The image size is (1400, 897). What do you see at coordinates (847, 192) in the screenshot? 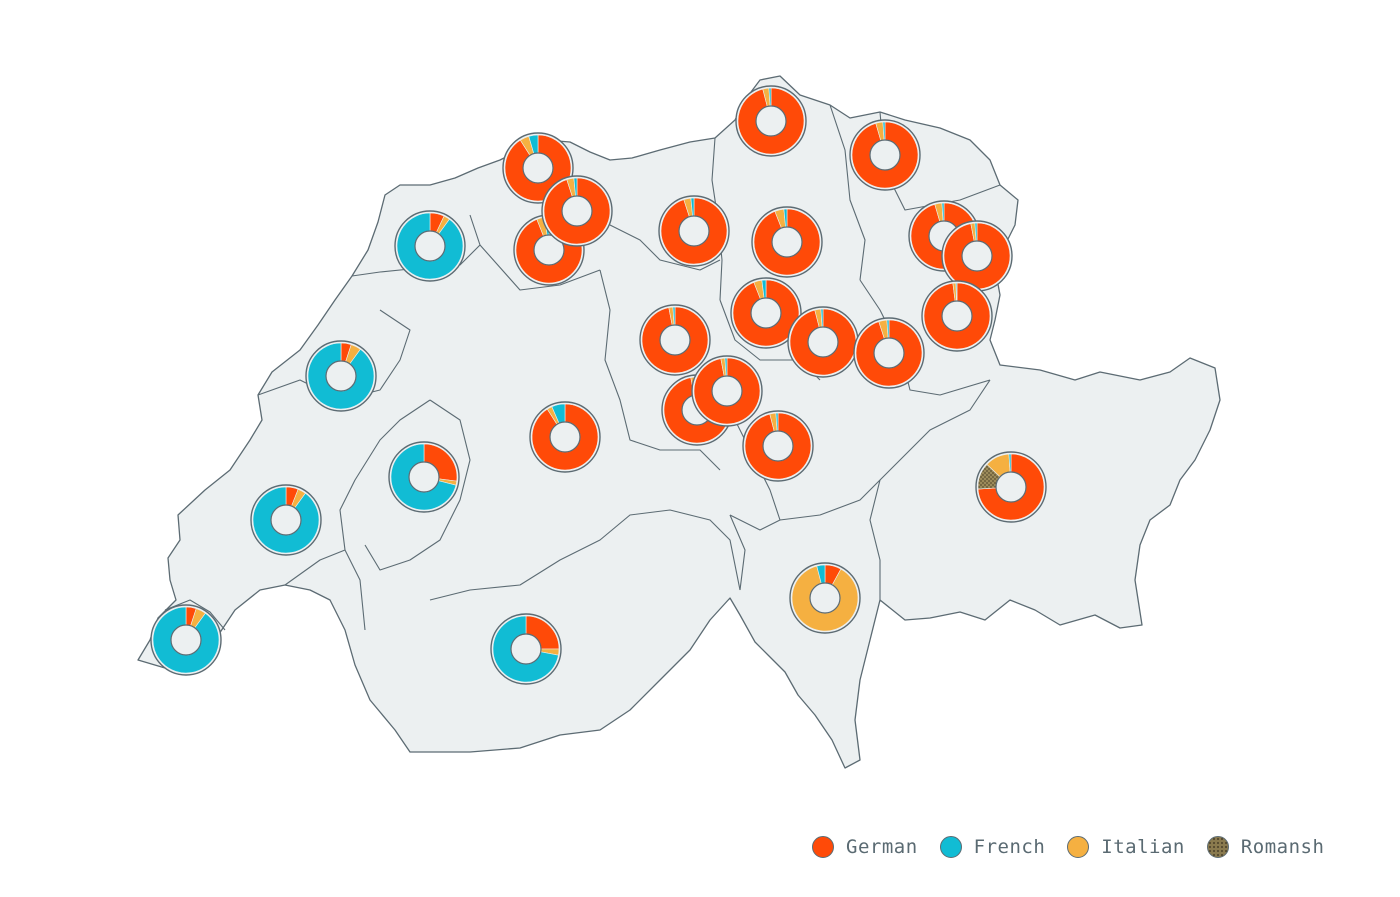
I see `border-zurich-thurgau` at bounding box center [847, 192].